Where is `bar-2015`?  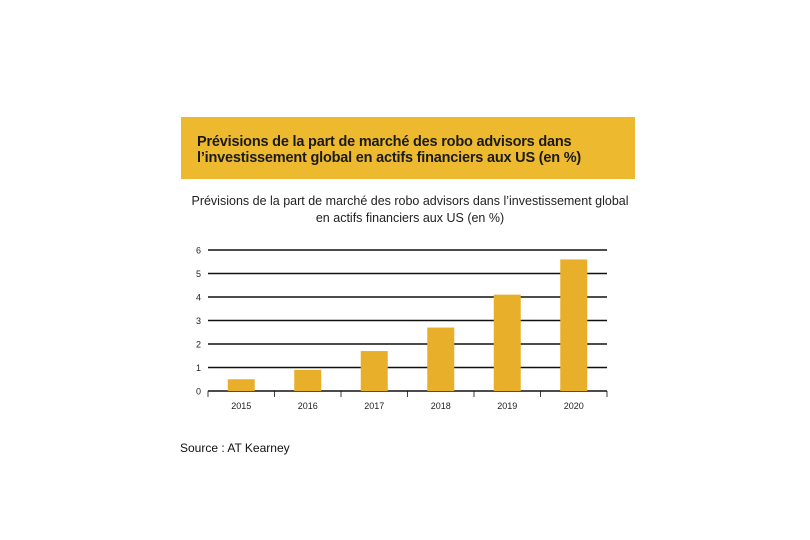
bar-2015 is located at coordinates (241, 385).